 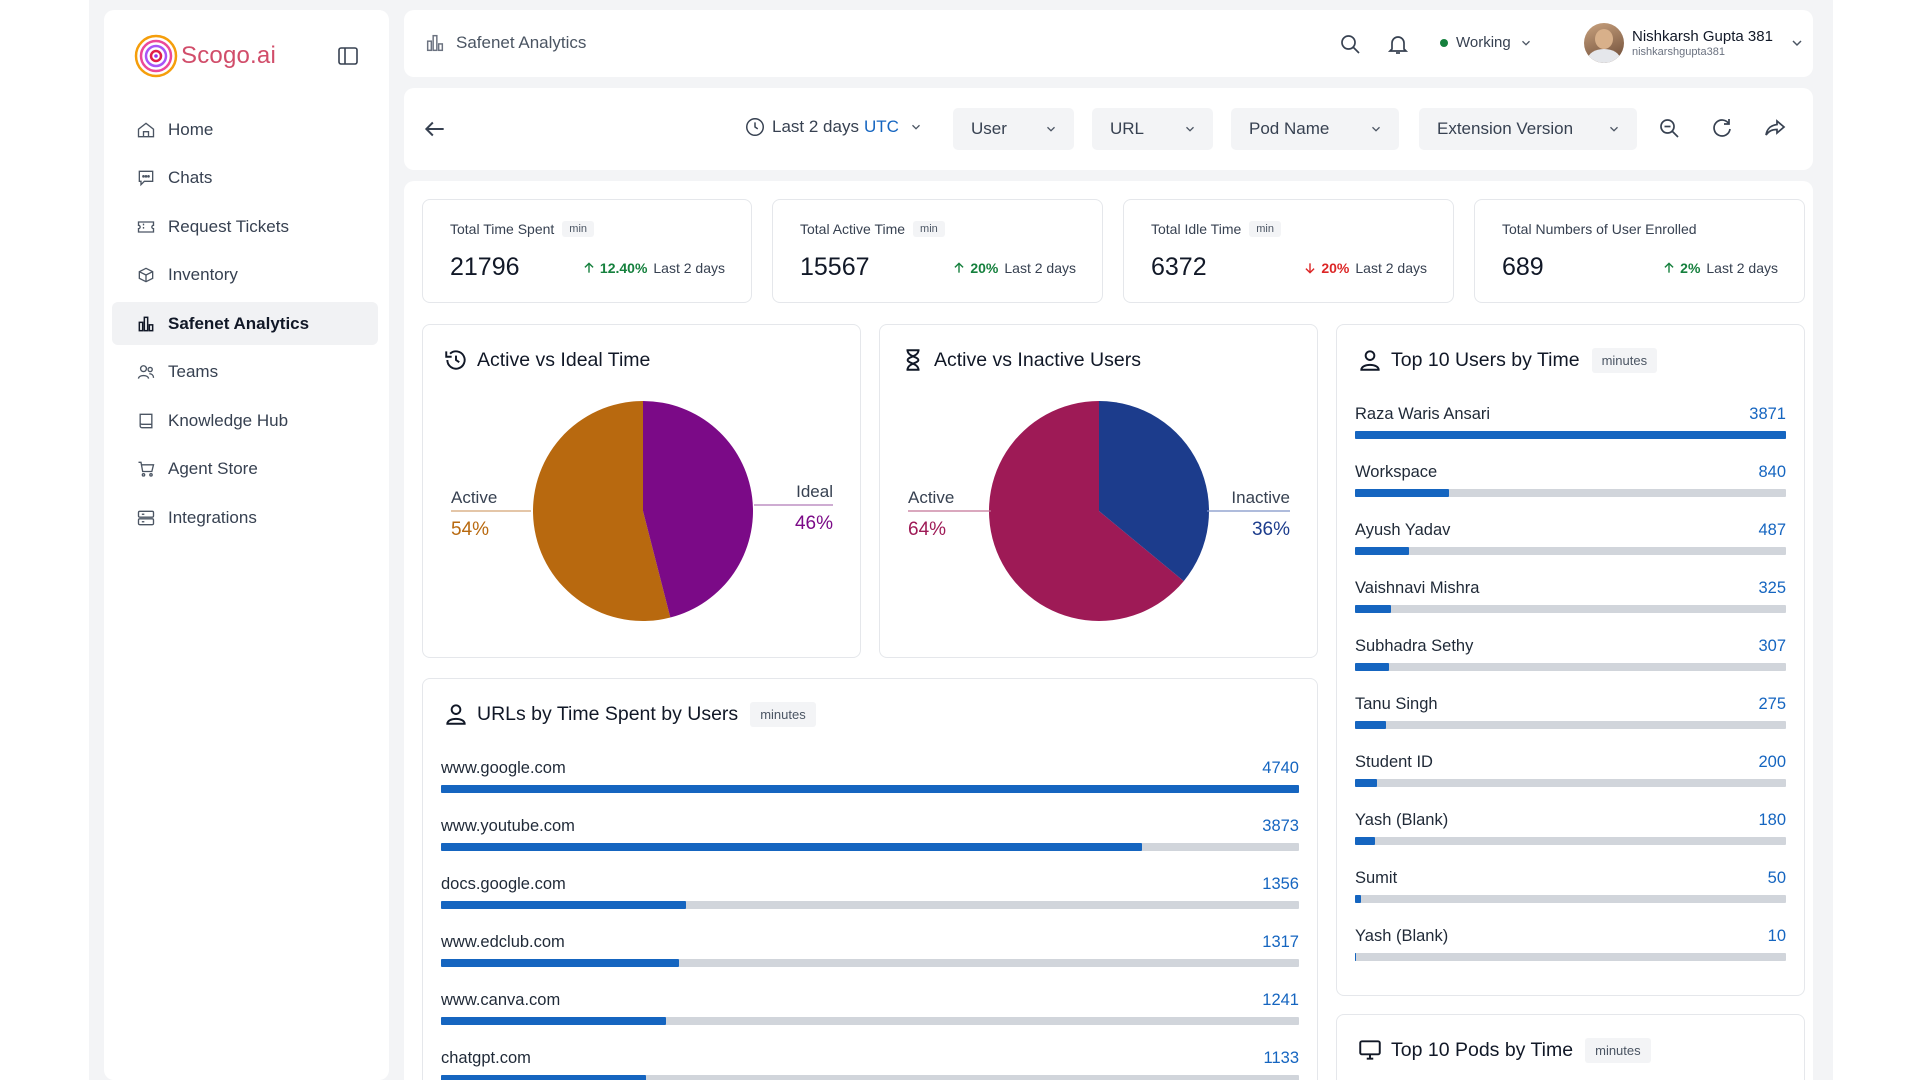 I want to click on bar-value: 200, so click(x=1772, y=762).